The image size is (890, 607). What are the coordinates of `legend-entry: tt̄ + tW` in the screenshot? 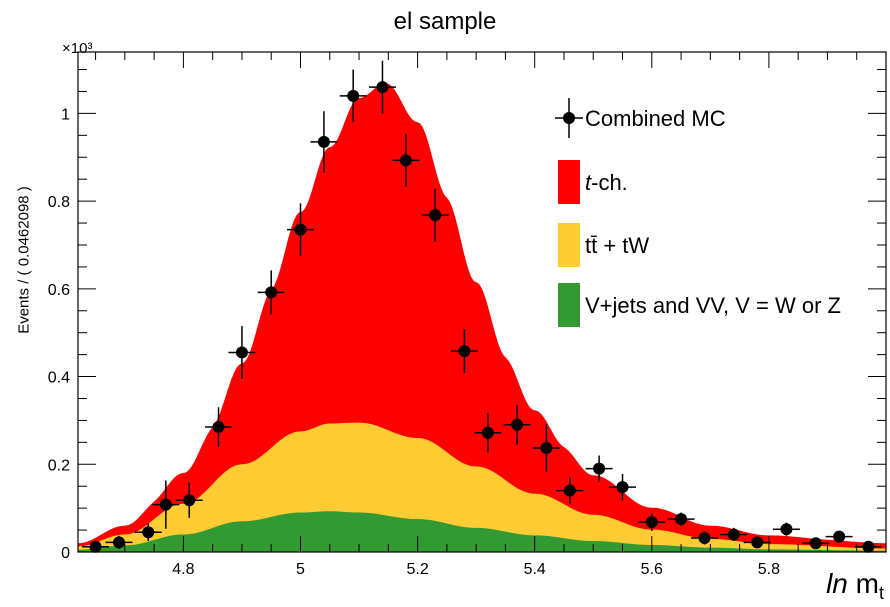 It's located at (603, 245).